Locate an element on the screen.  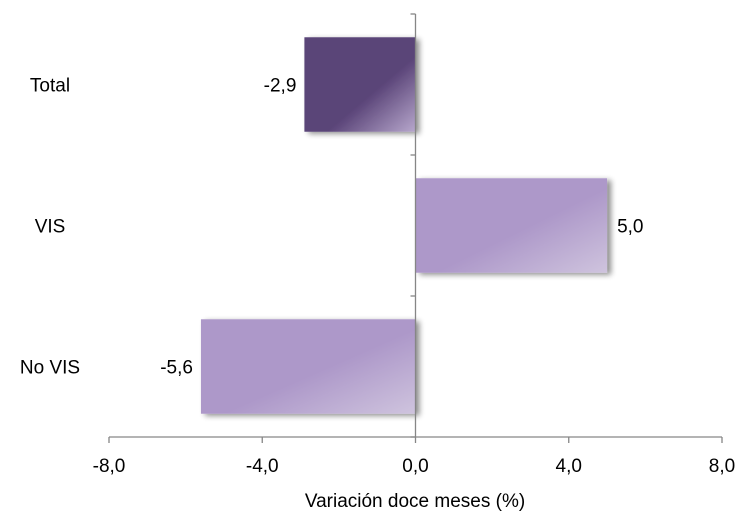
x-tick-label: -8,0 is located at coordinates (109, 466).